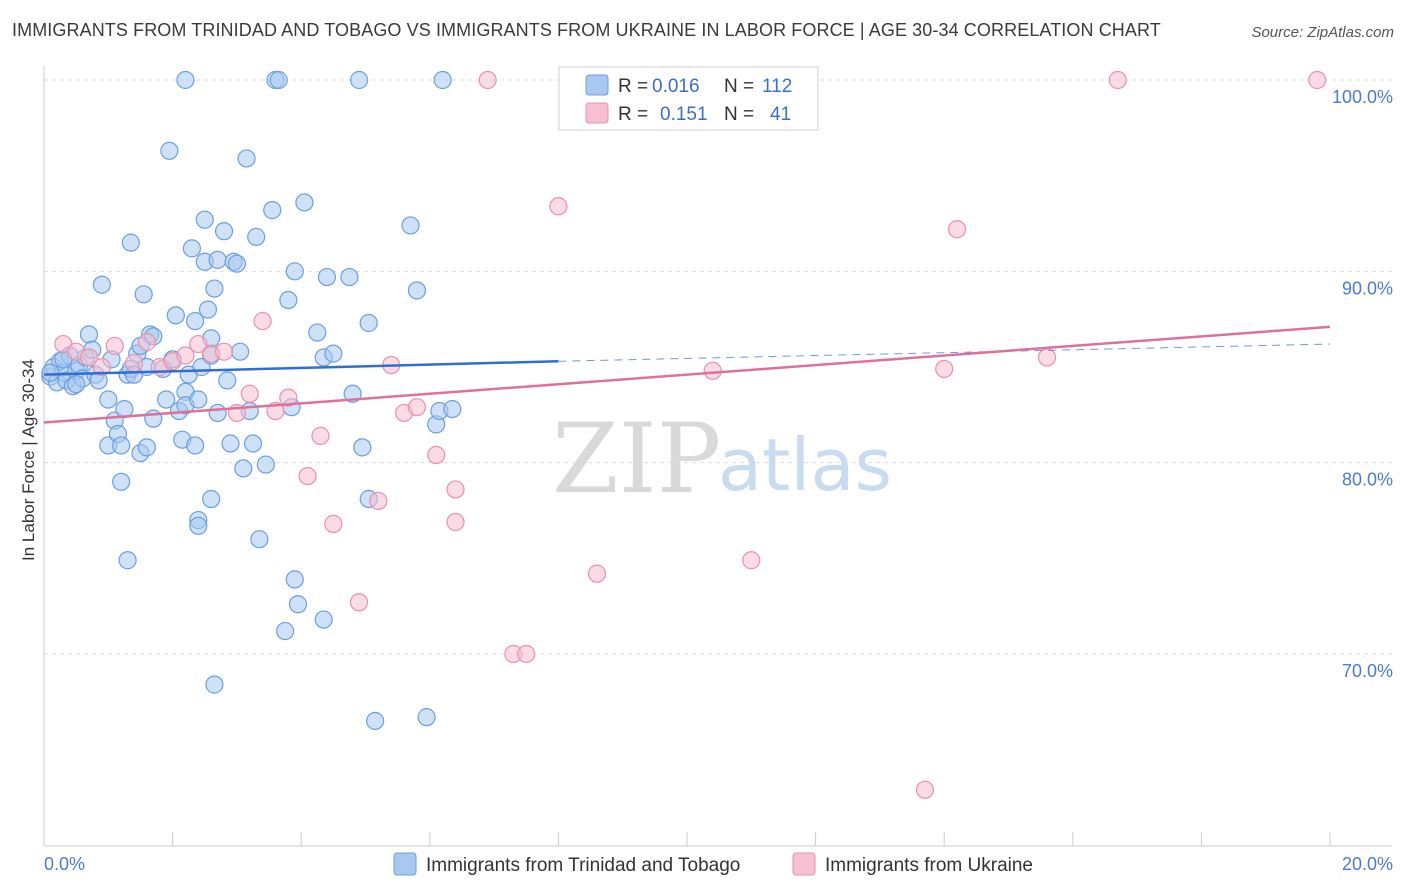  I want to click on trend-lines, so click(687, 374).